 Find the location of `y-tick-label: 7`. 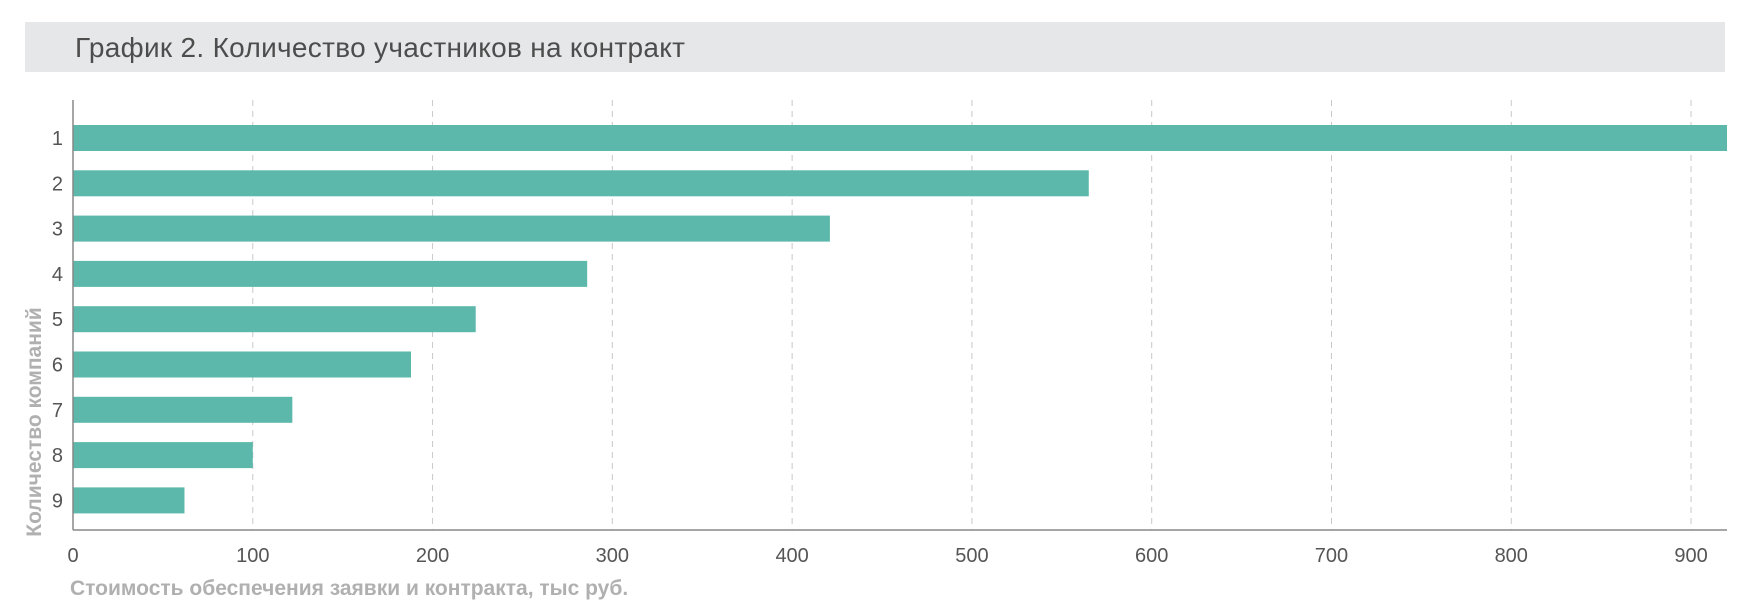

y-tick-label: 7 is located at coordinates (57, 411).